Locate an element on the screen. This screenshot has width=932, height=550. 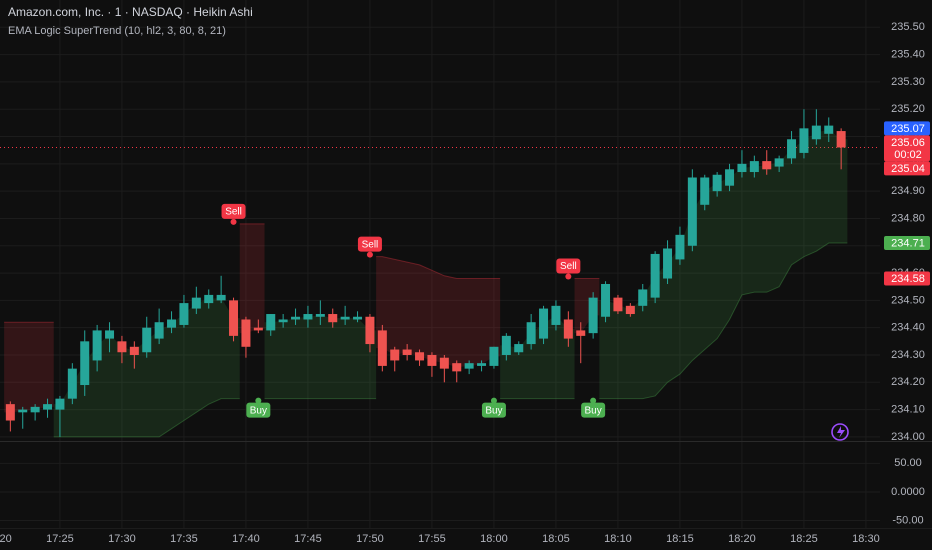
x-tick-label: 17:30 is located at coordinates (122, 539).